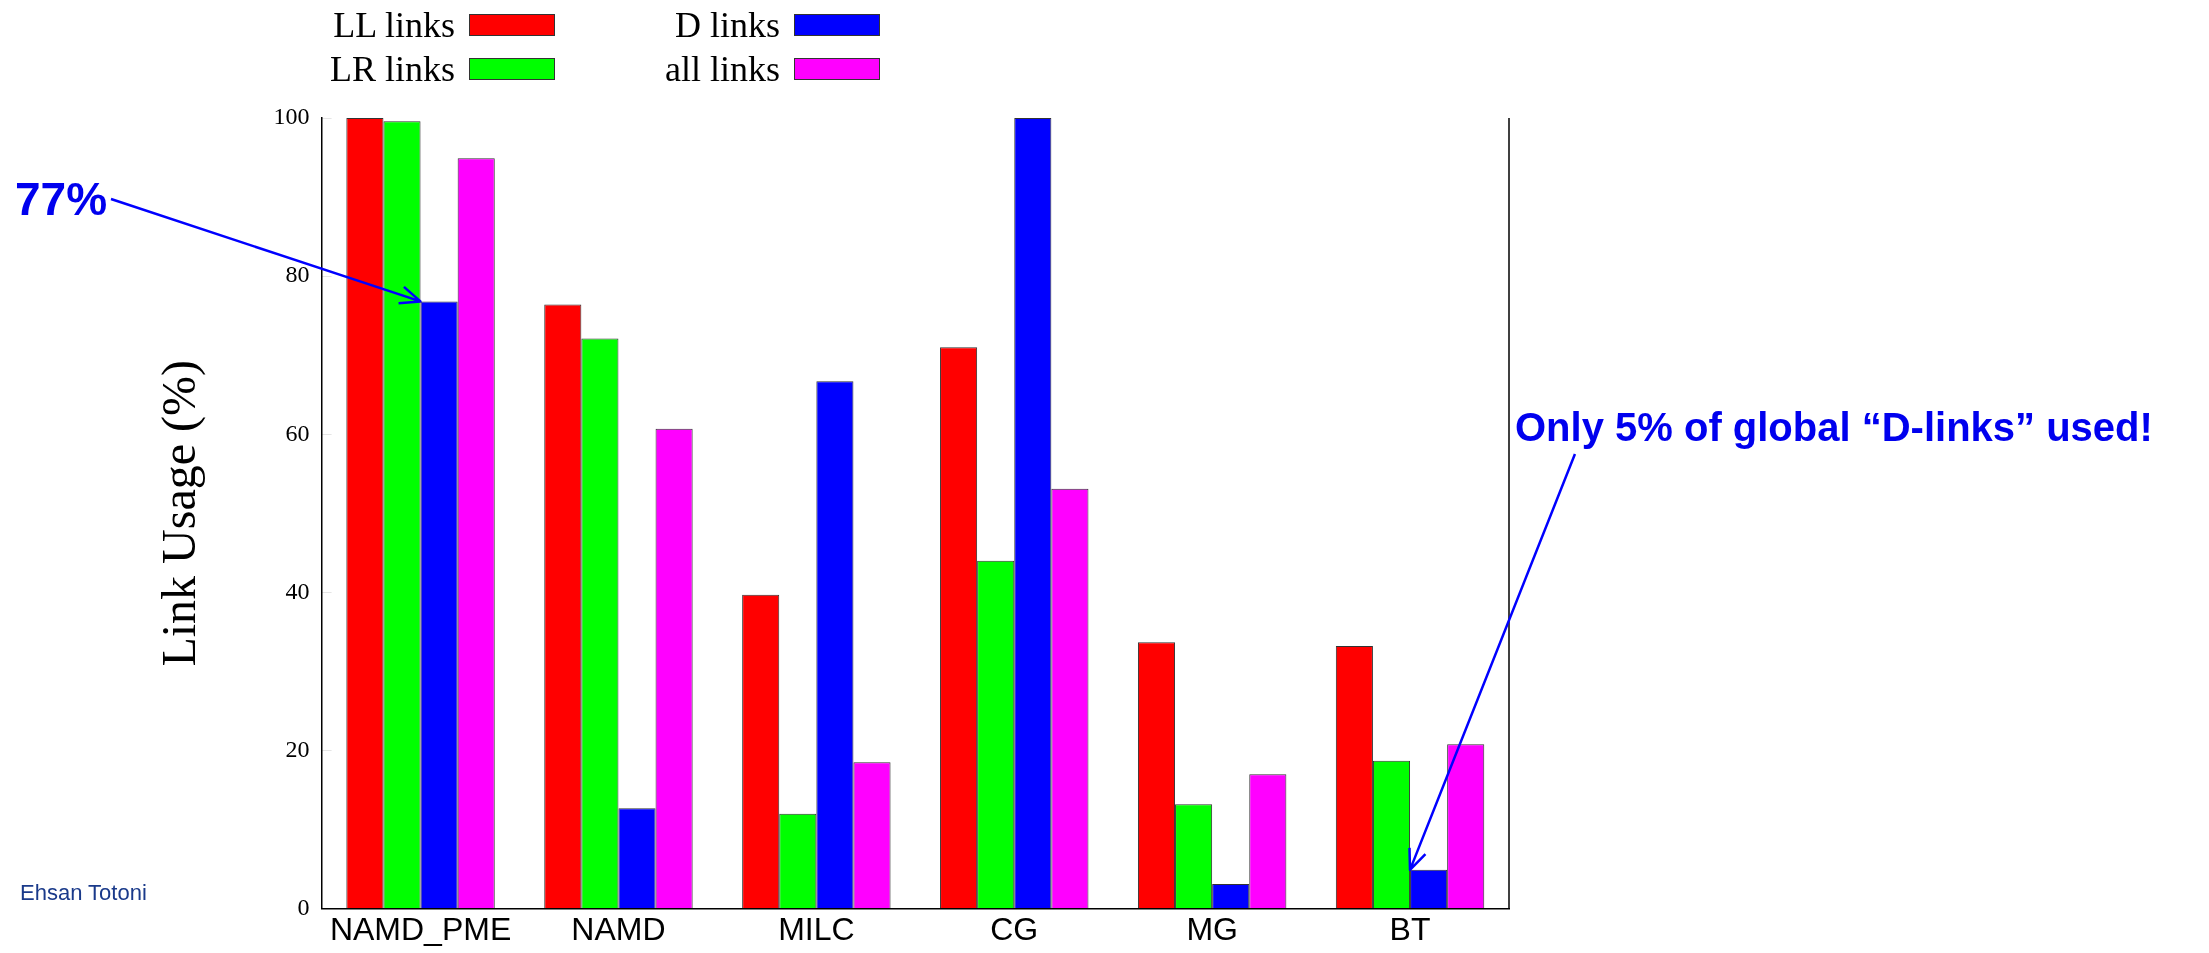  What do you see at coordinates (1834, 427) in the screenshot?
I see `annotation: Only 5% of global “D-links” used!` at bounding box center [1834, 427].